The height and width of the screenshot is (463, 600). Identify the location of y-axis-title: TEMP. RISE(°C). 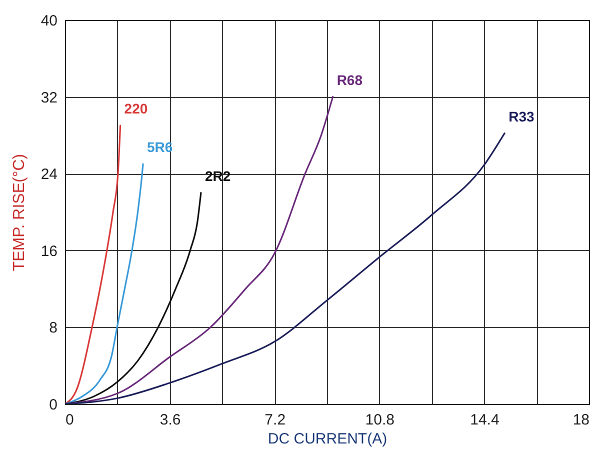
(19, 213).